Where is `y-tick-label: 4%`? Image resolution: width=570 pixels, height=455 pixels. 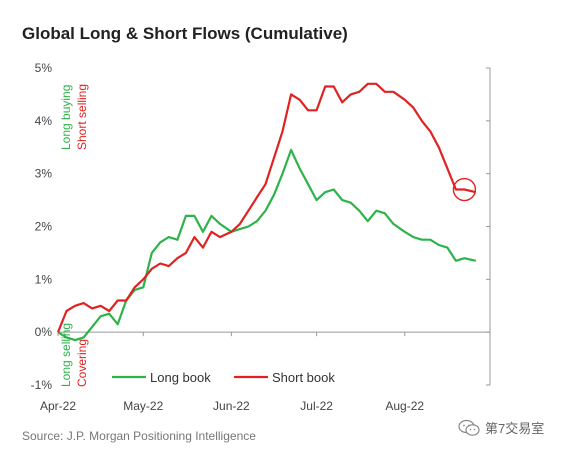 y-tick-label: 4% is located at coordinates (44, 121).